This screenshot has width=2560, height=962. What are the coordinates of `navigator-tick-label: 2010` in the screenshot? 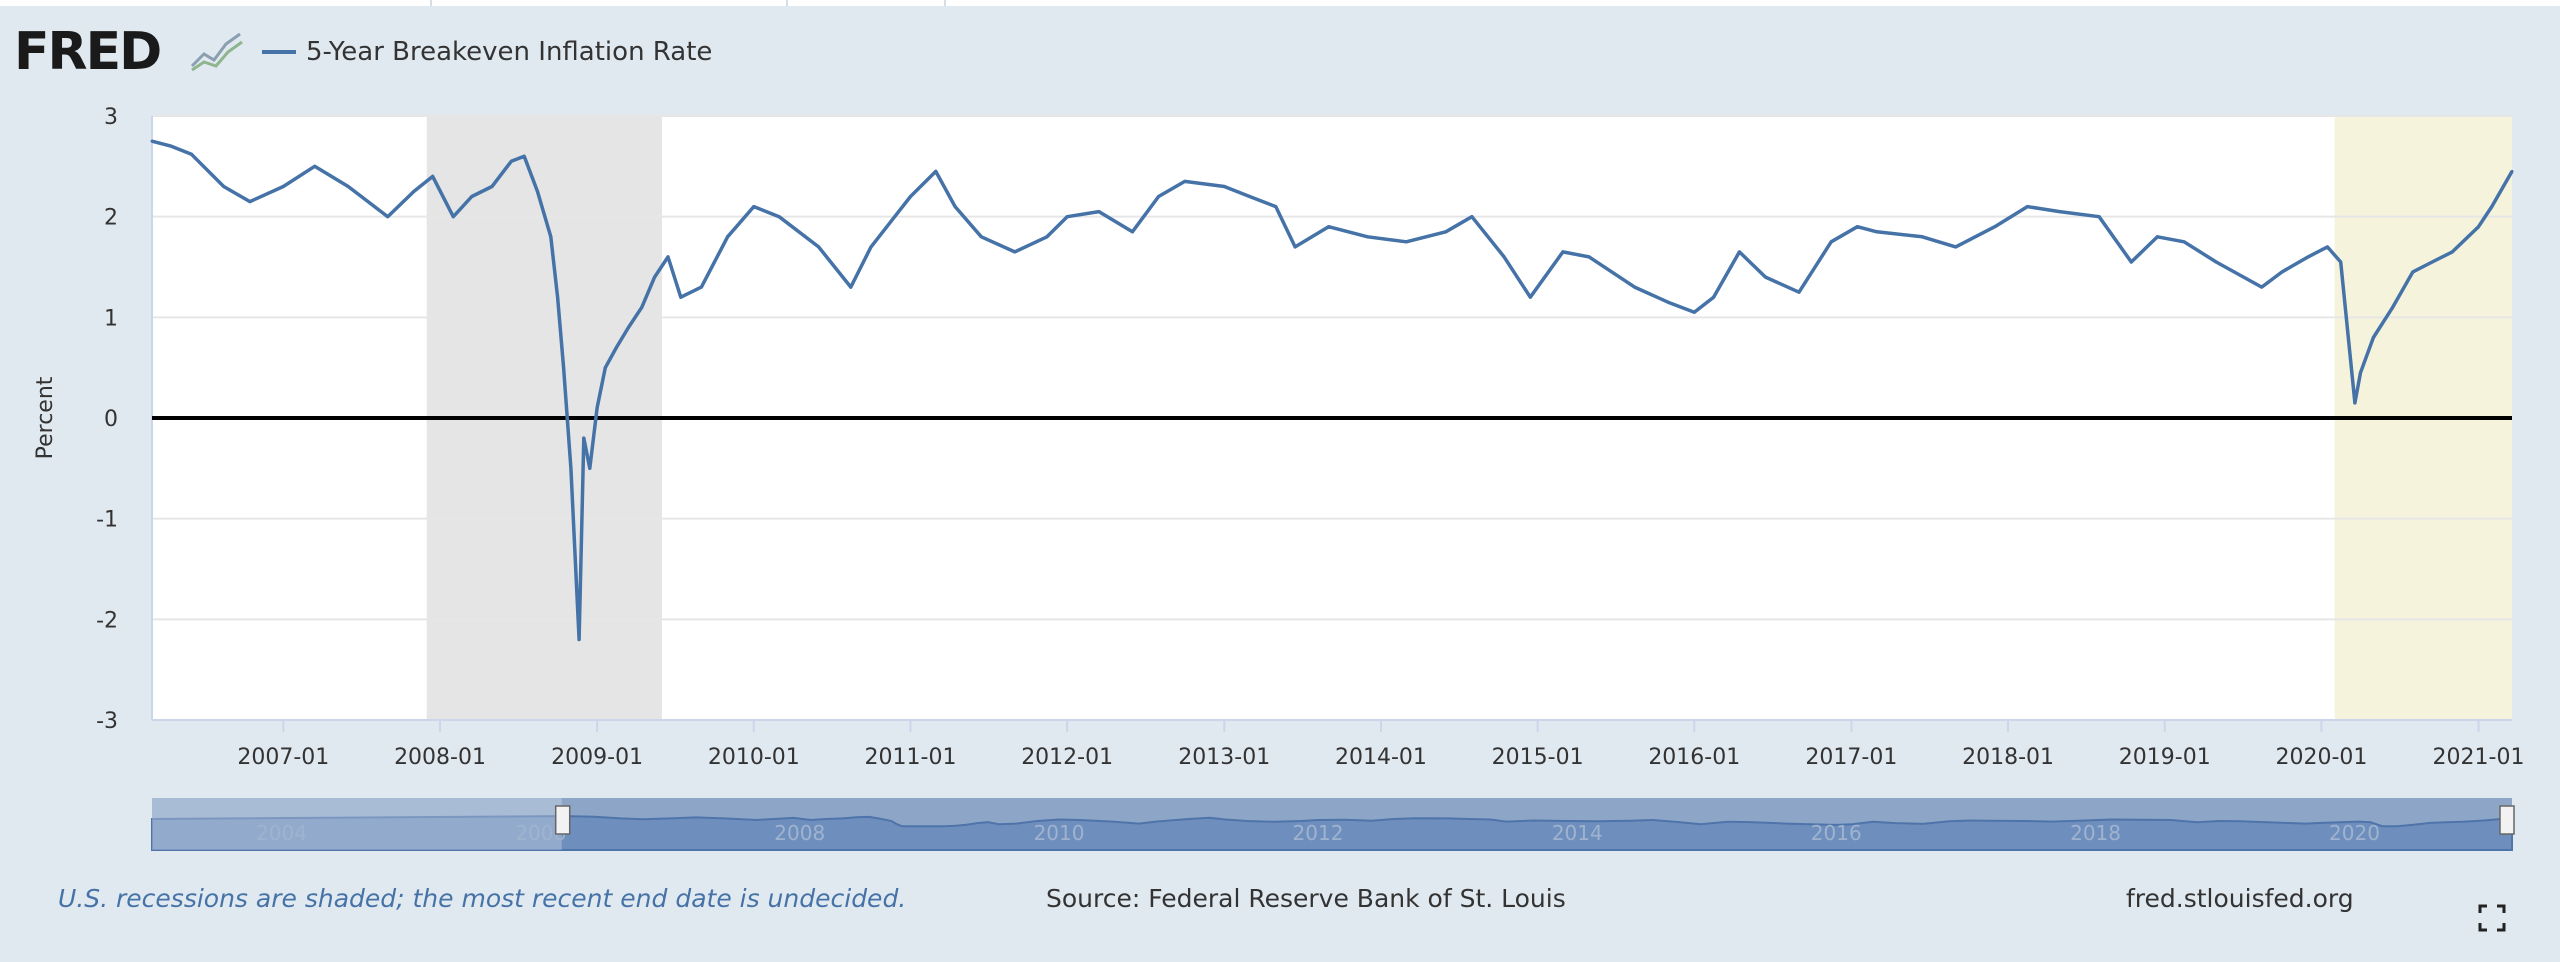 It's located at (1059, 833).